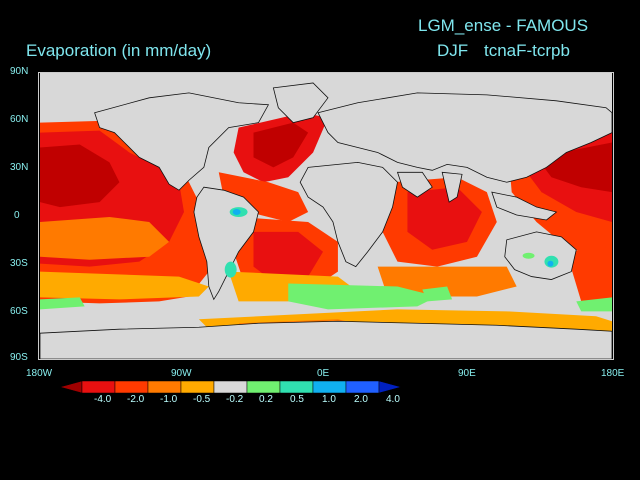  Describe the element at coordinates (181, 373) in the screenshot. I see `lon-label: 90W` at that location.